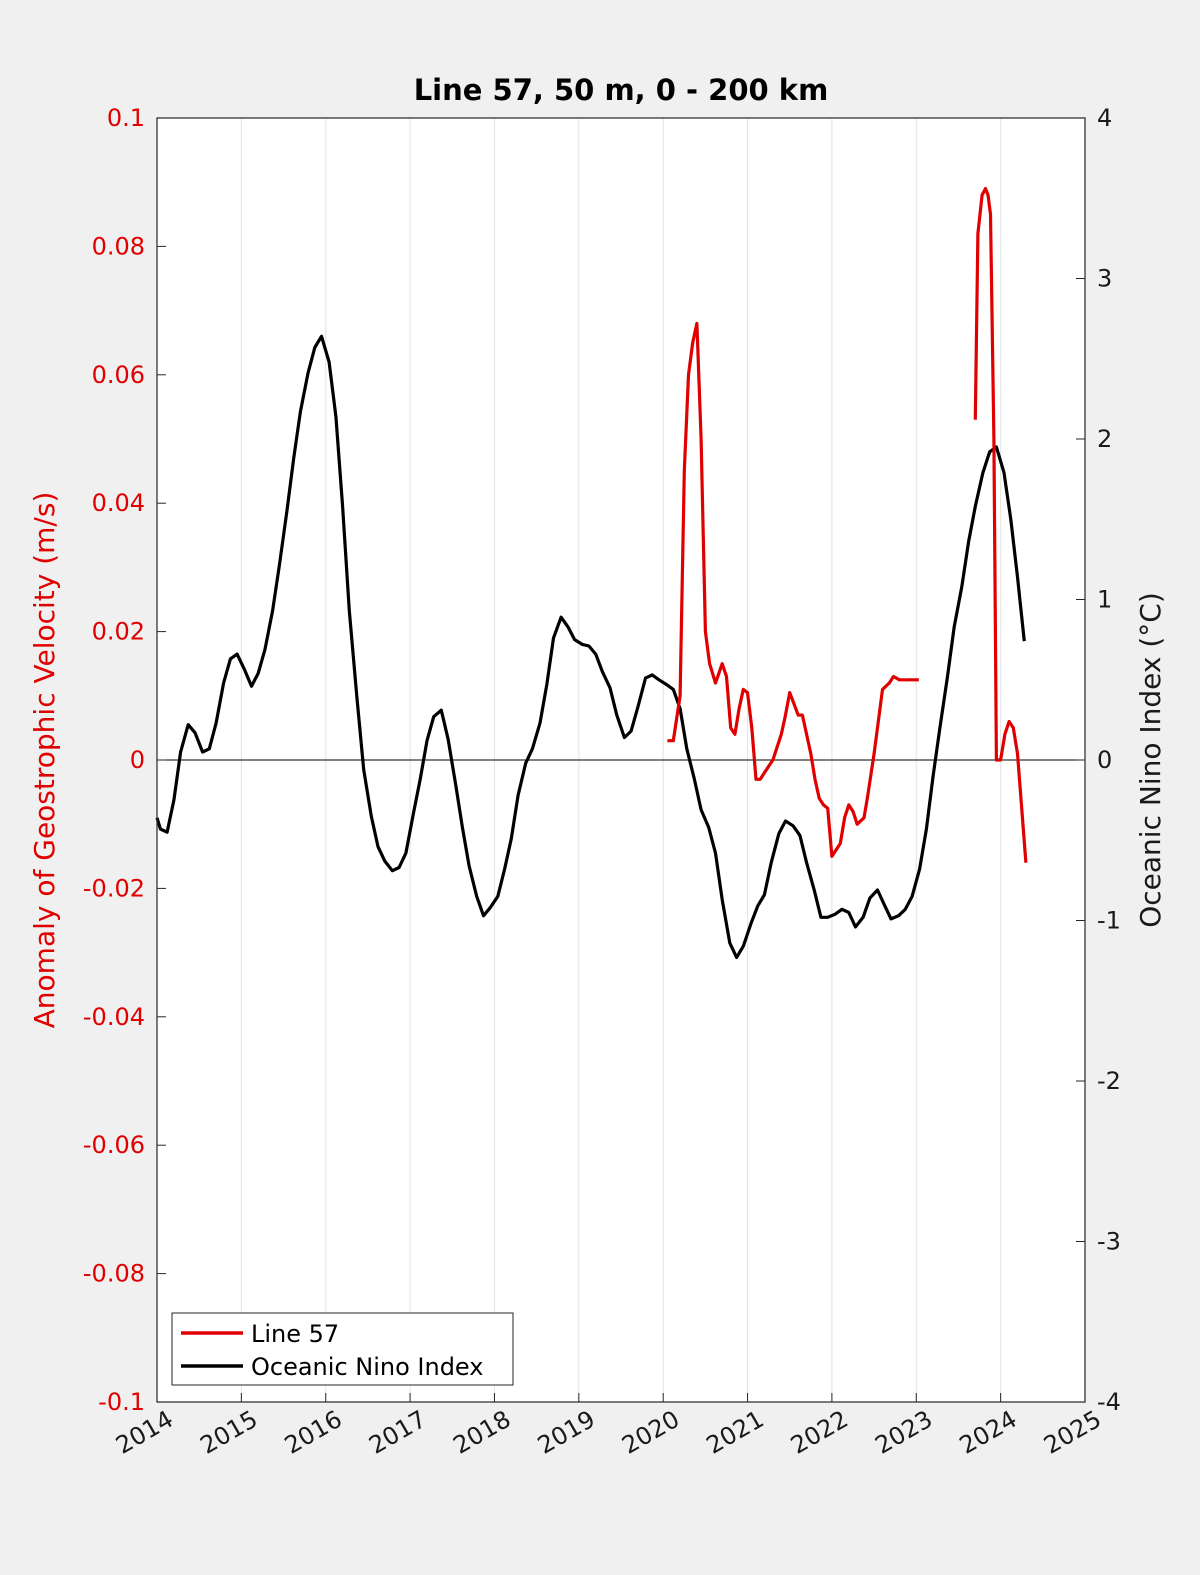 The width and height of the screenshot is (1200, 1575). Describe the element at coordinates (903, 1432) in the screenshot. I see `x-tick-label: 2023` at that location.